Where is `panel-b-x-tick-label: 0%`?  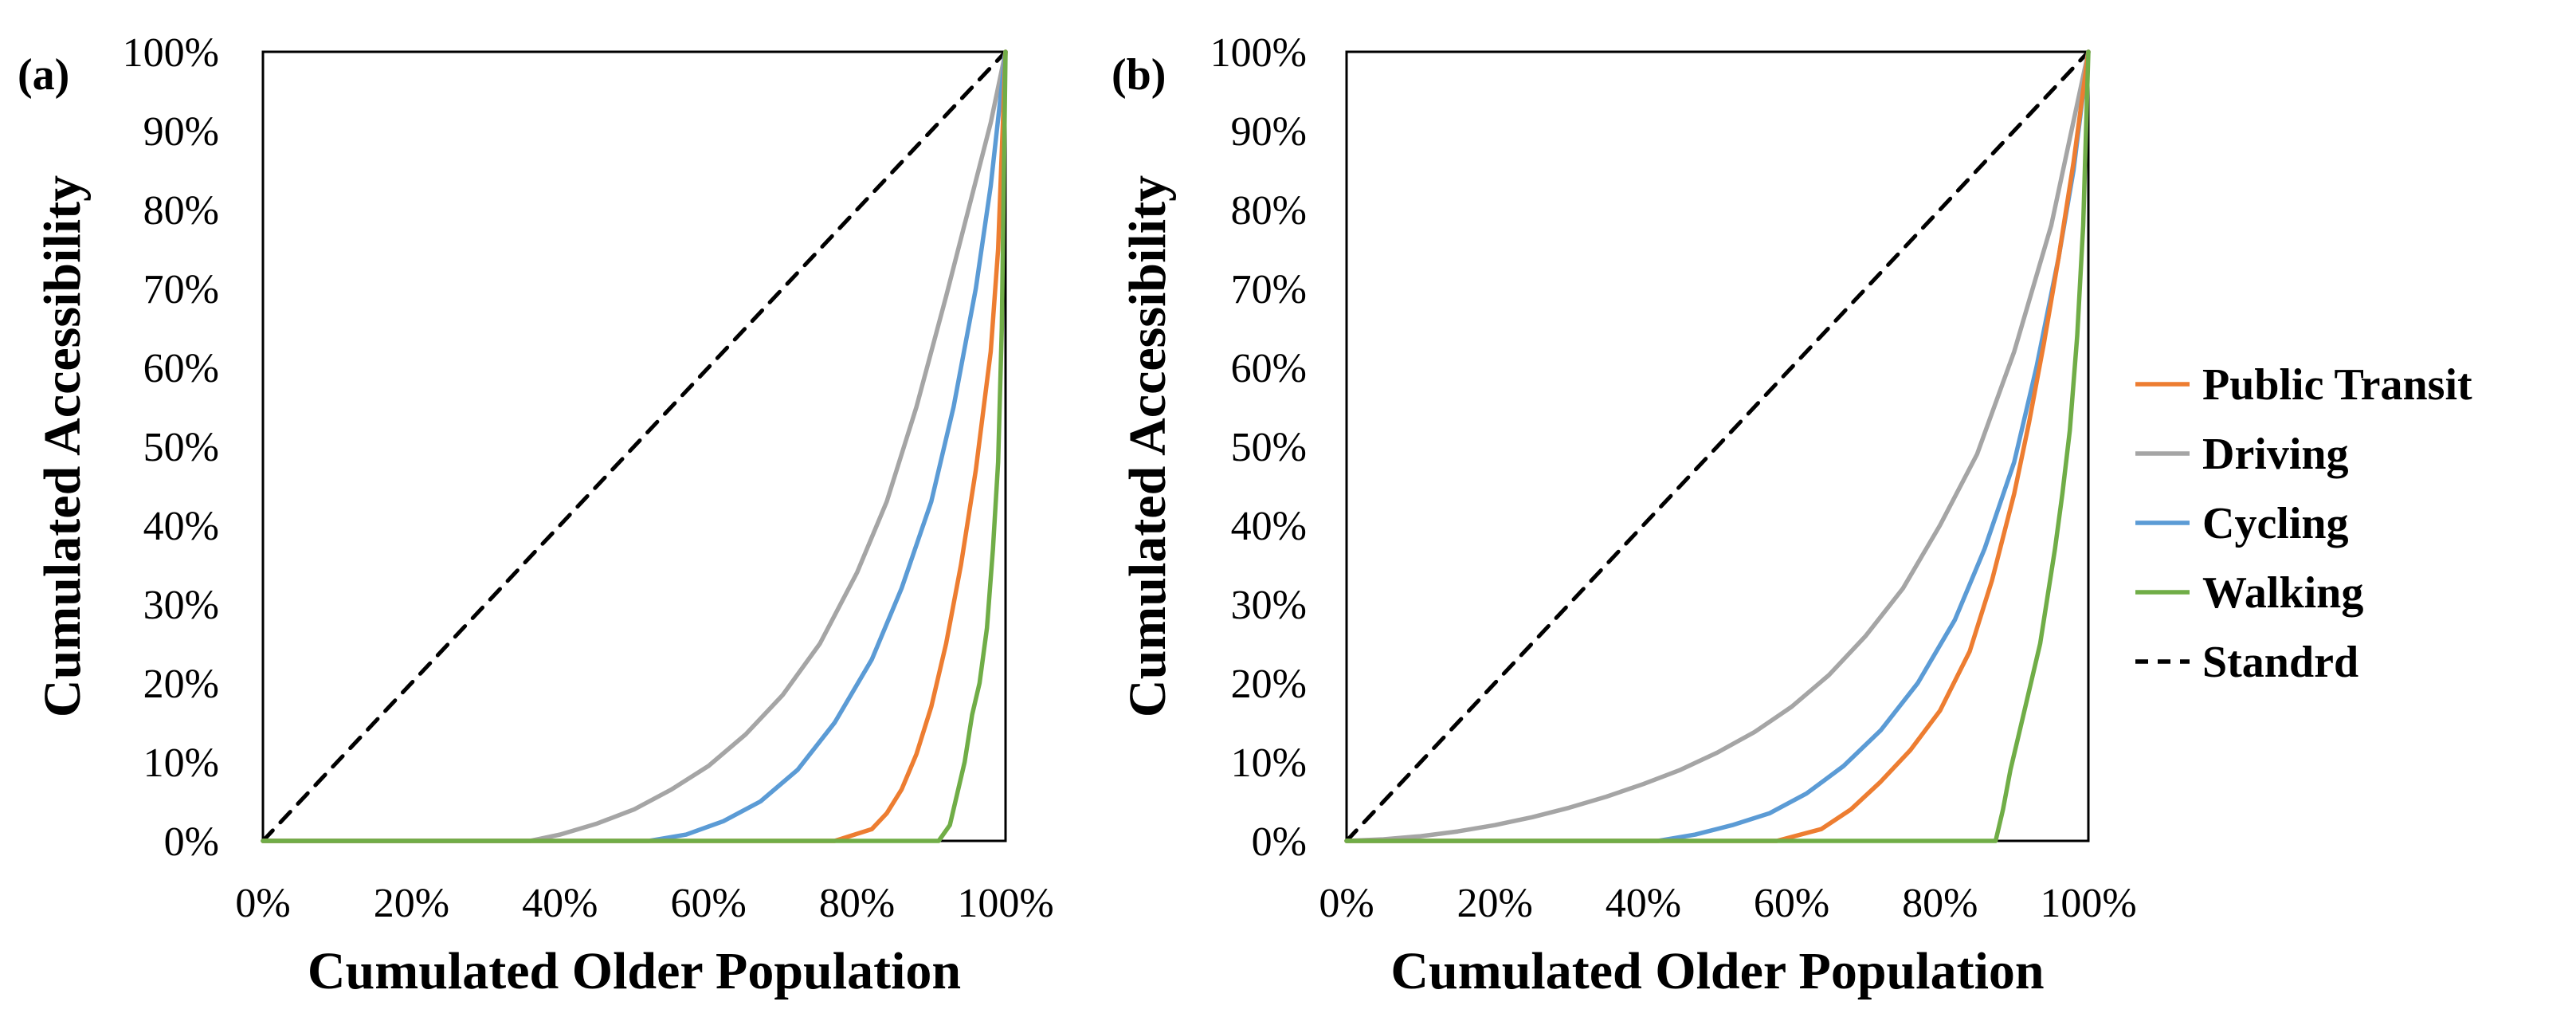 panel-b-x-tick-label: 0% is located at coordinates (1346, 903).